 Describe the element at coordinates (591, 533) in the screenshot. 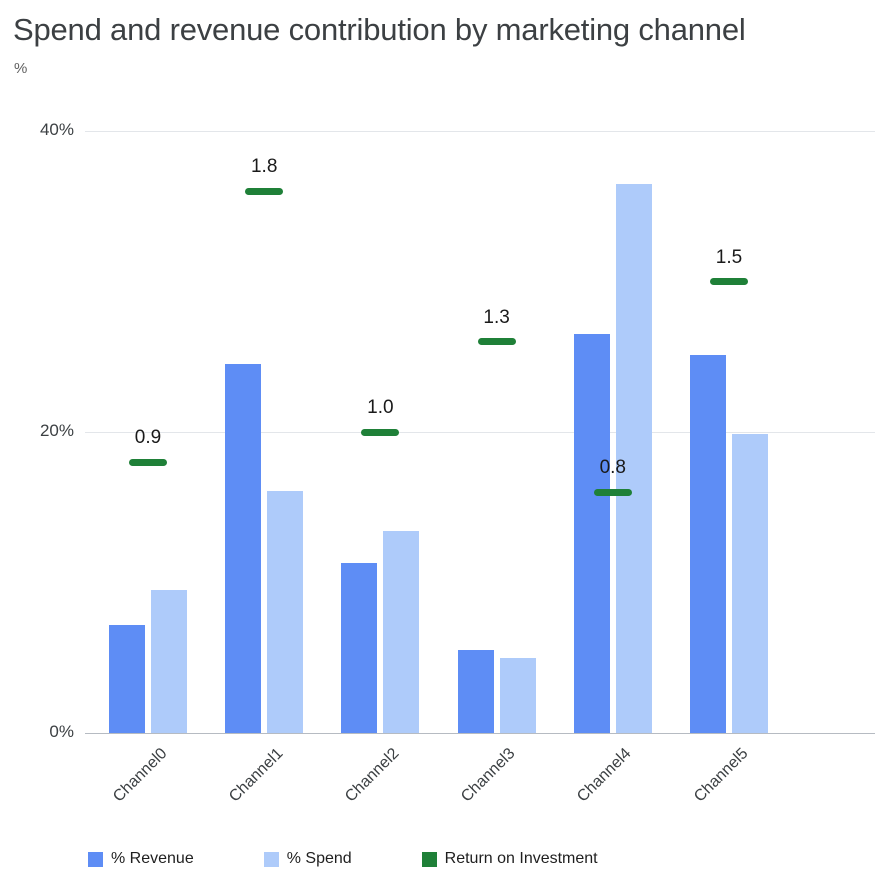

I see `bar-revenue-channel4` at that location.